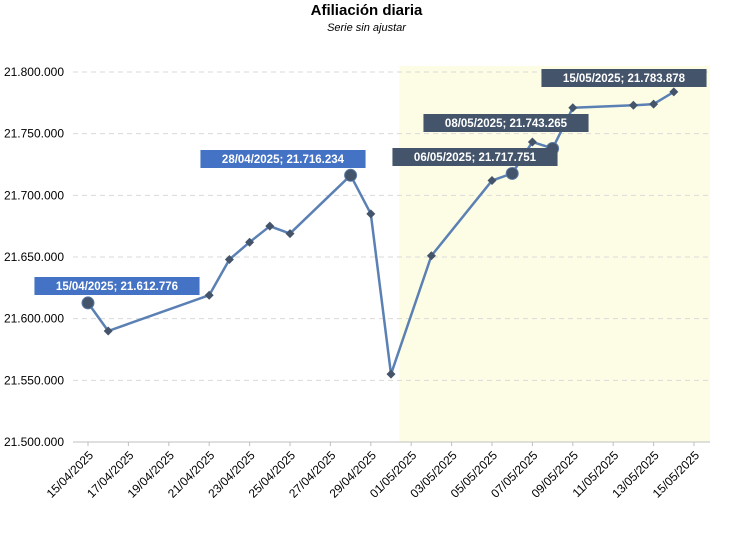 The image size is (733, 538). What do you see at coordinates (34, 134) in the screenshot?
I see `y-tick-label: 21.750.000` at bounding box center [34, 134].